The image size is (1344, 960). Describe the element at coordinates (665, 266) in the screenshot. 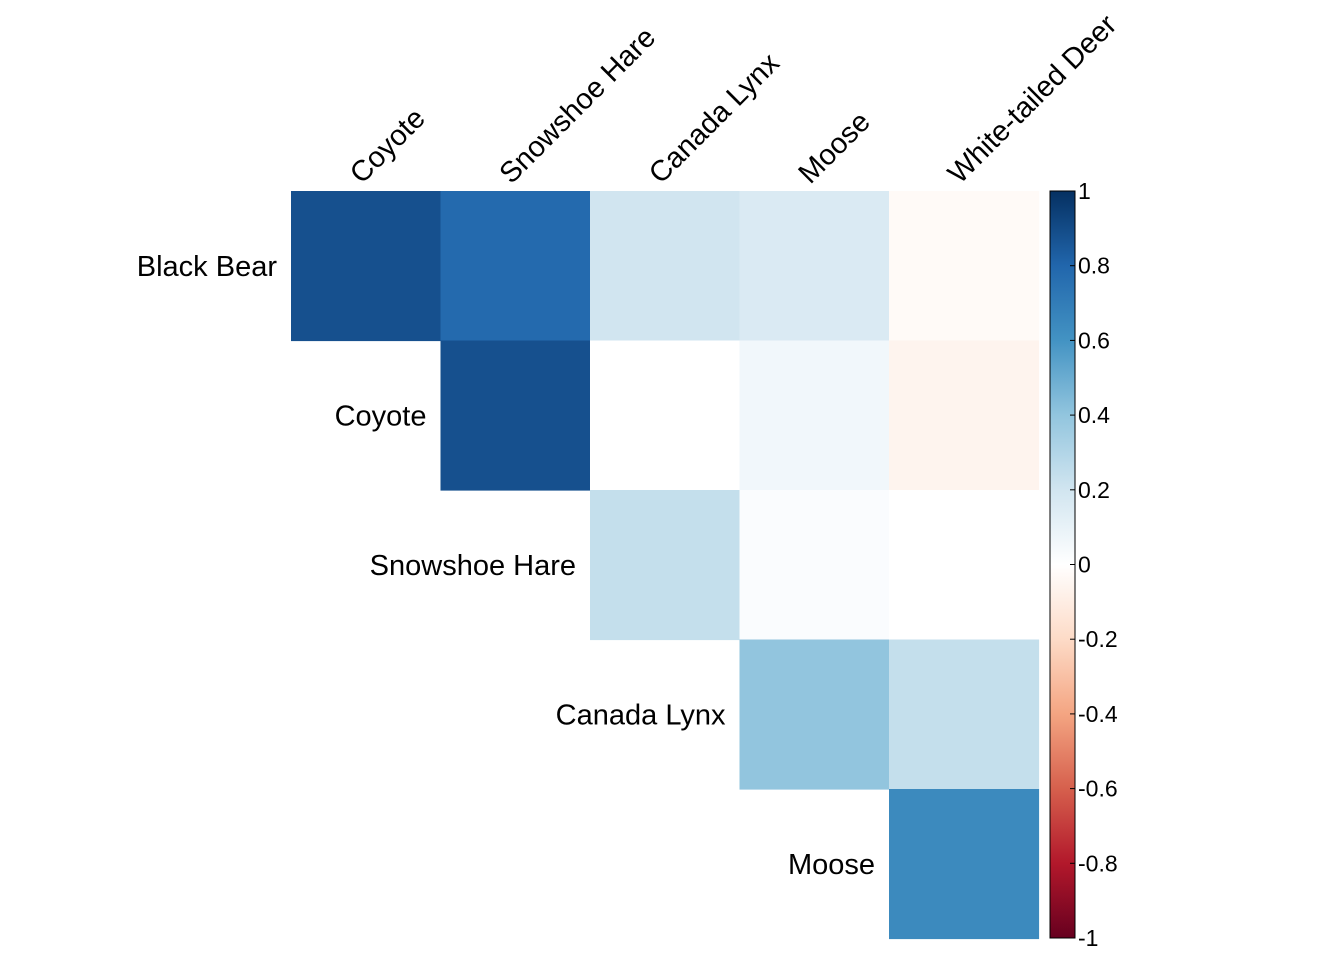

I see `cell-black-bear-canada-lynx` at that location.